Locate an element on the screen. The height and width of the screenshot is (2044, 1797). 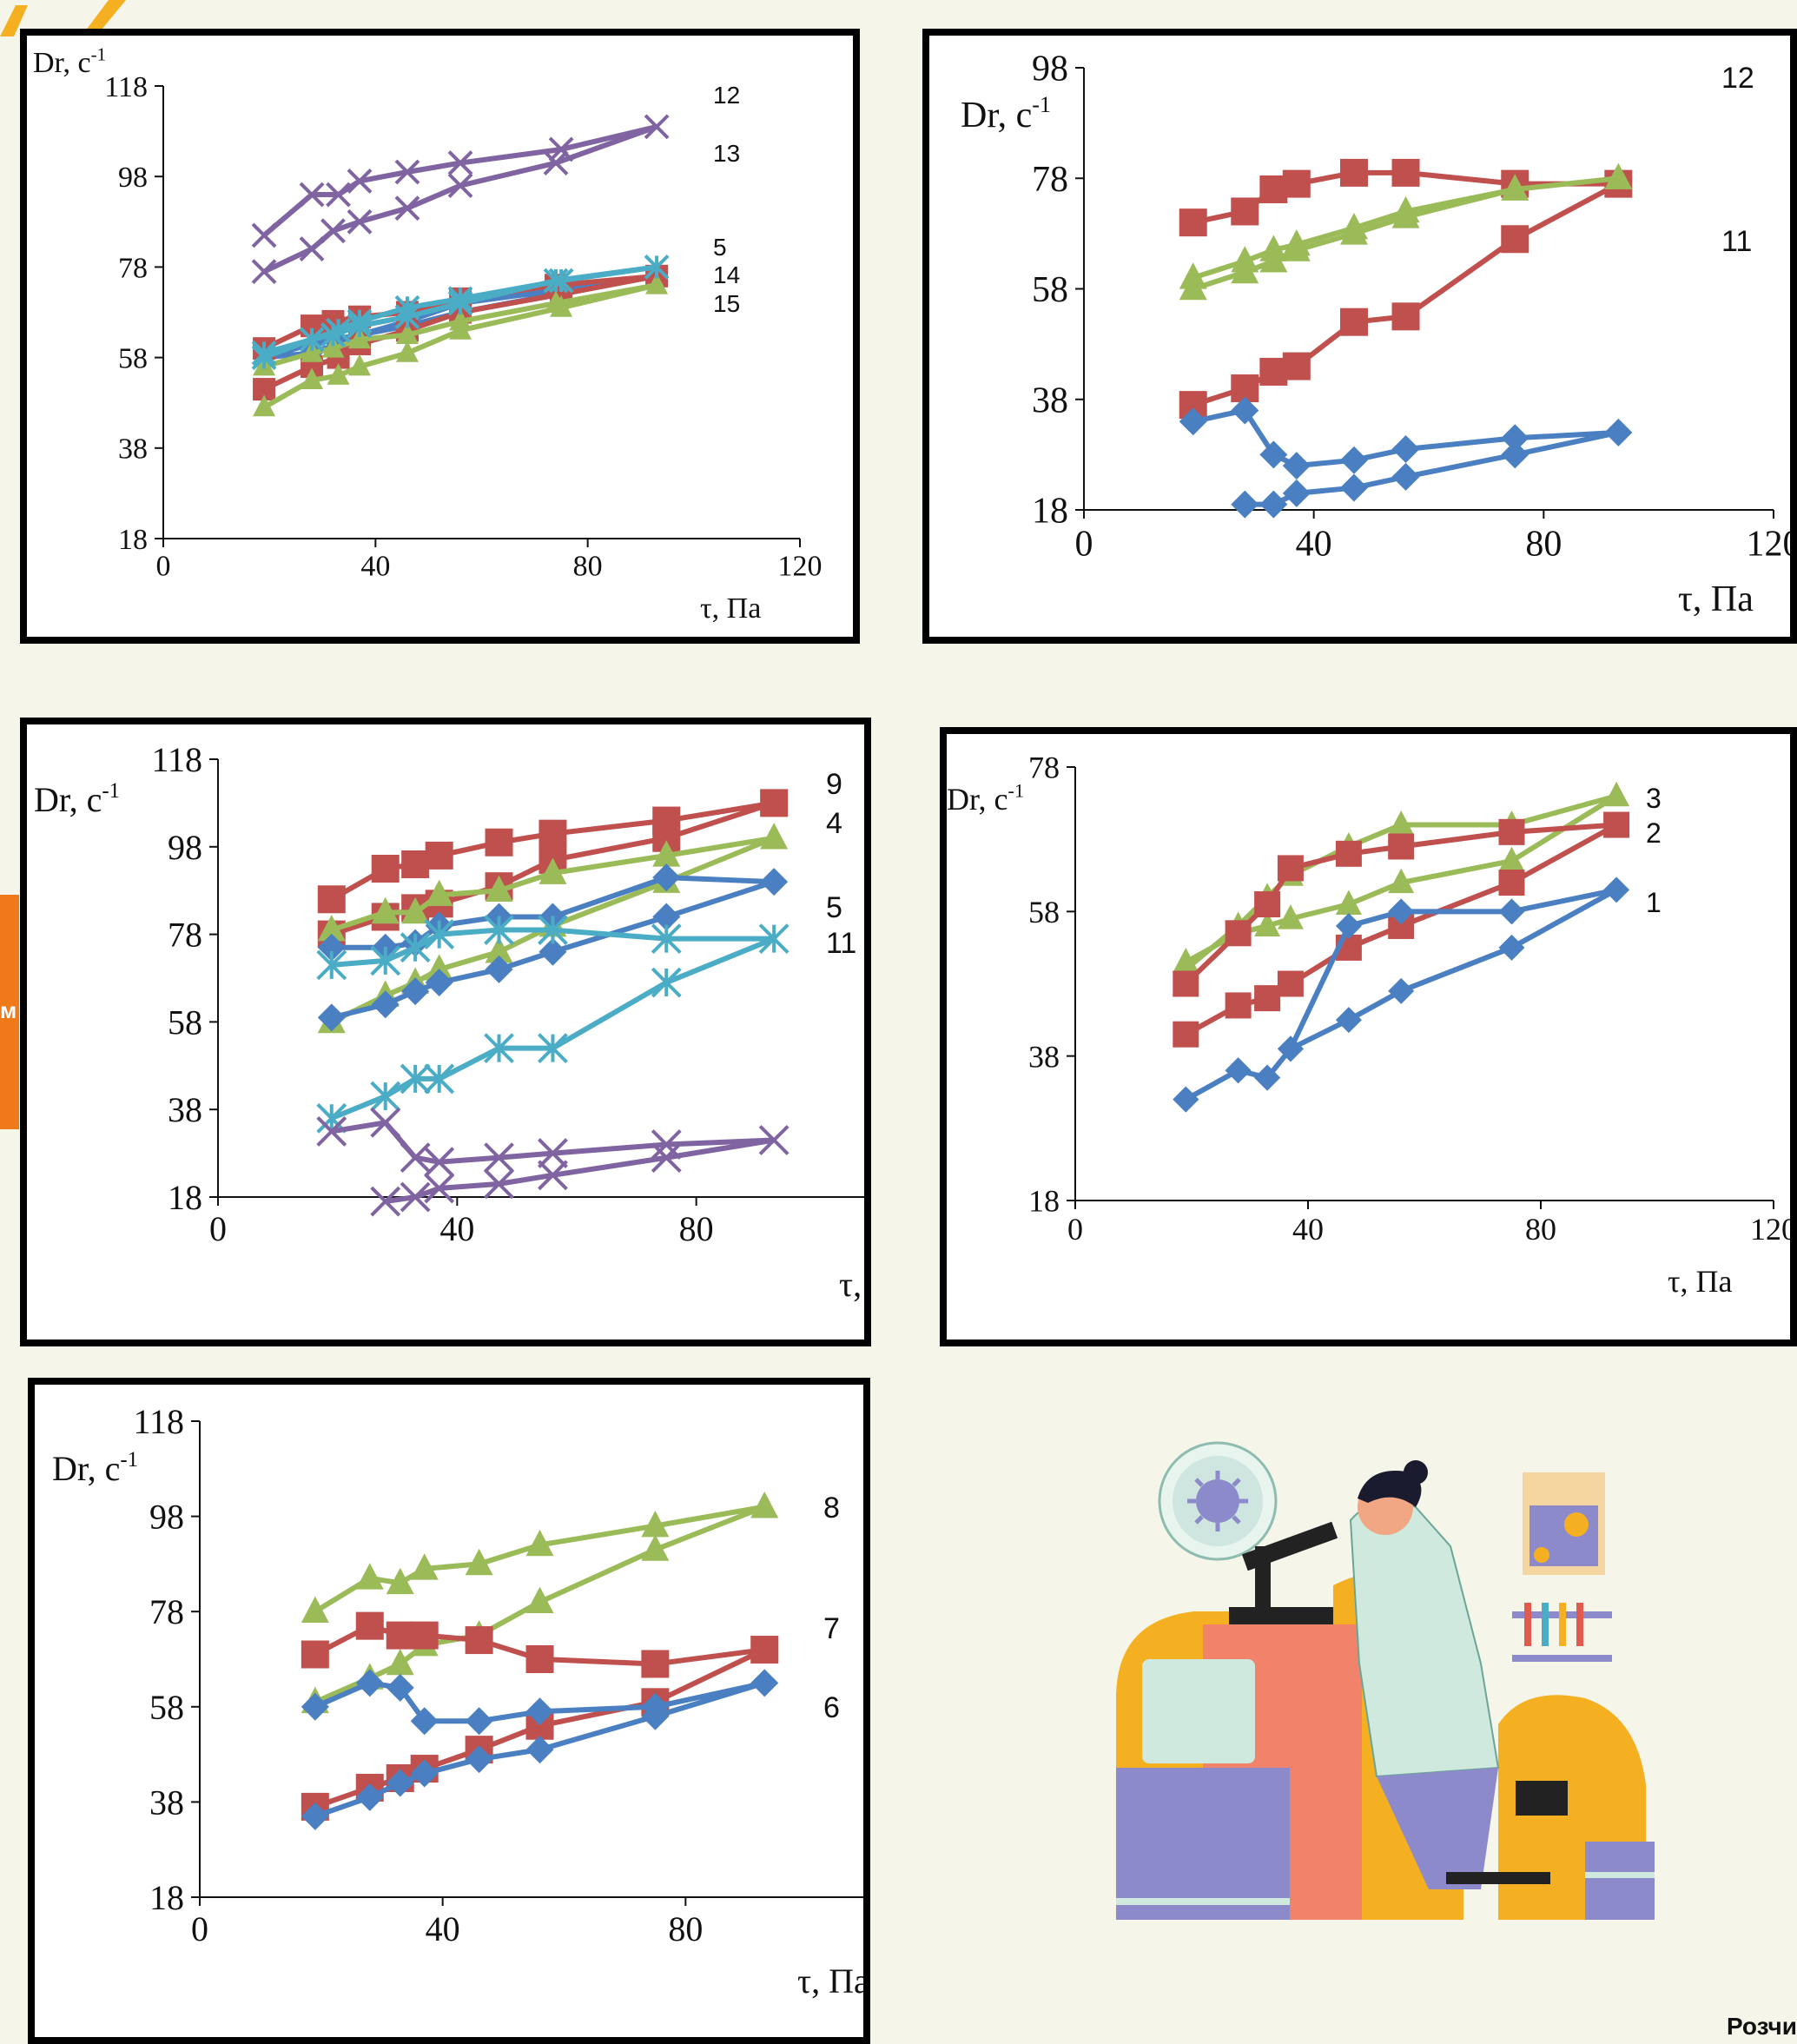
y-tick-label: 18 is located at coordinates (1050, 512).